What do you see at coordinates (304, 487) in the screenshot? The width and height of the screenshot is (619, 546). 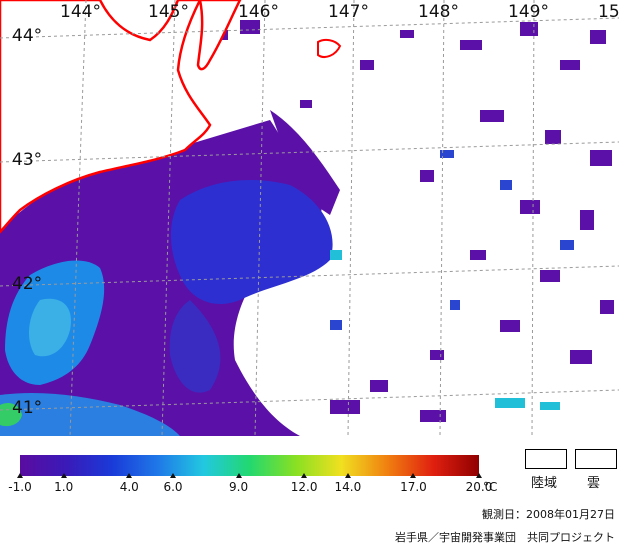 I see `colorbar-tick-label: 12.0` at bounding box center [304, 487].